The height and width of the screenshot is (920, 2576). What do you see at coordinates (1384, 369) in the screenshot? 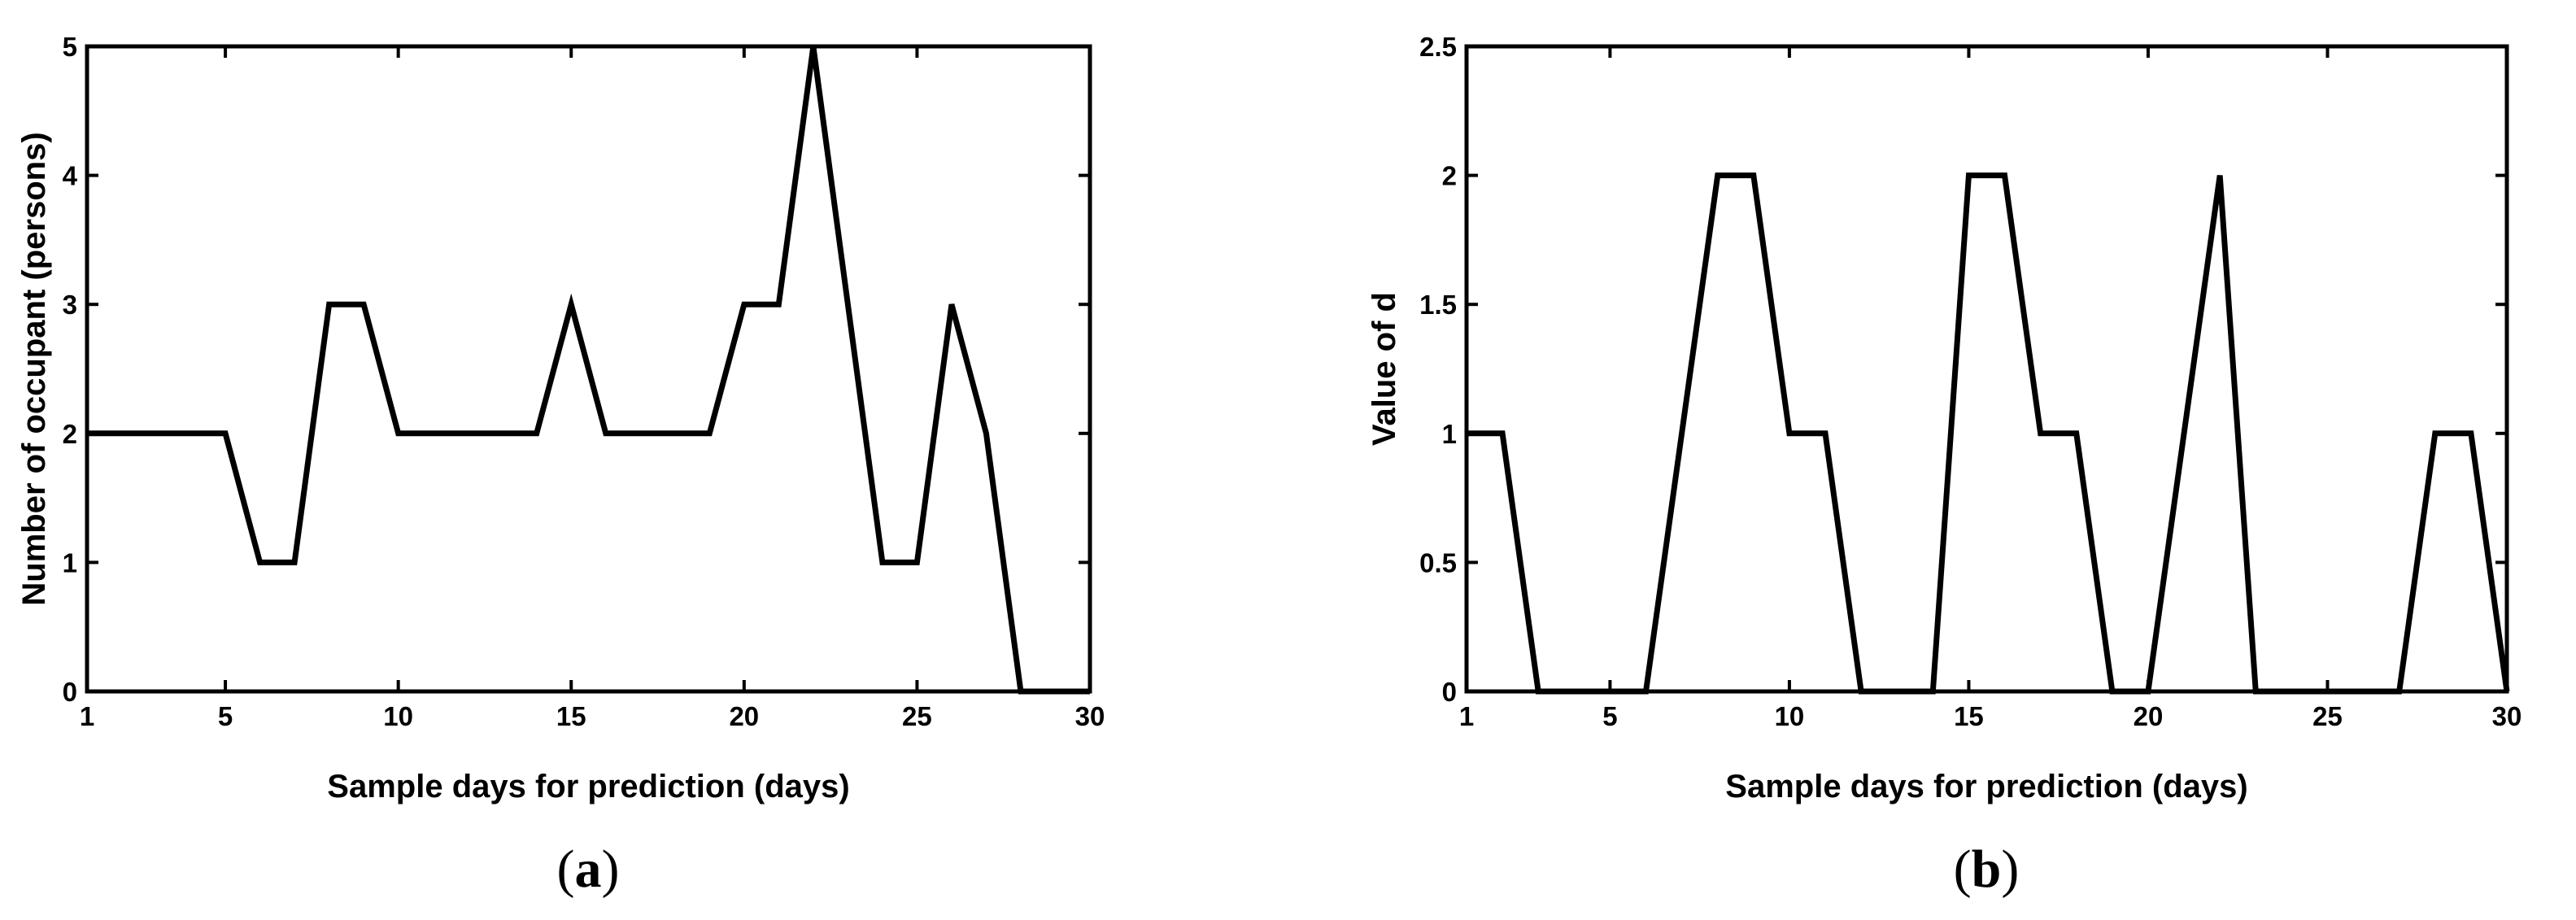
I see `y-axis-label: Value of d` at bounding box center [1384, 369].